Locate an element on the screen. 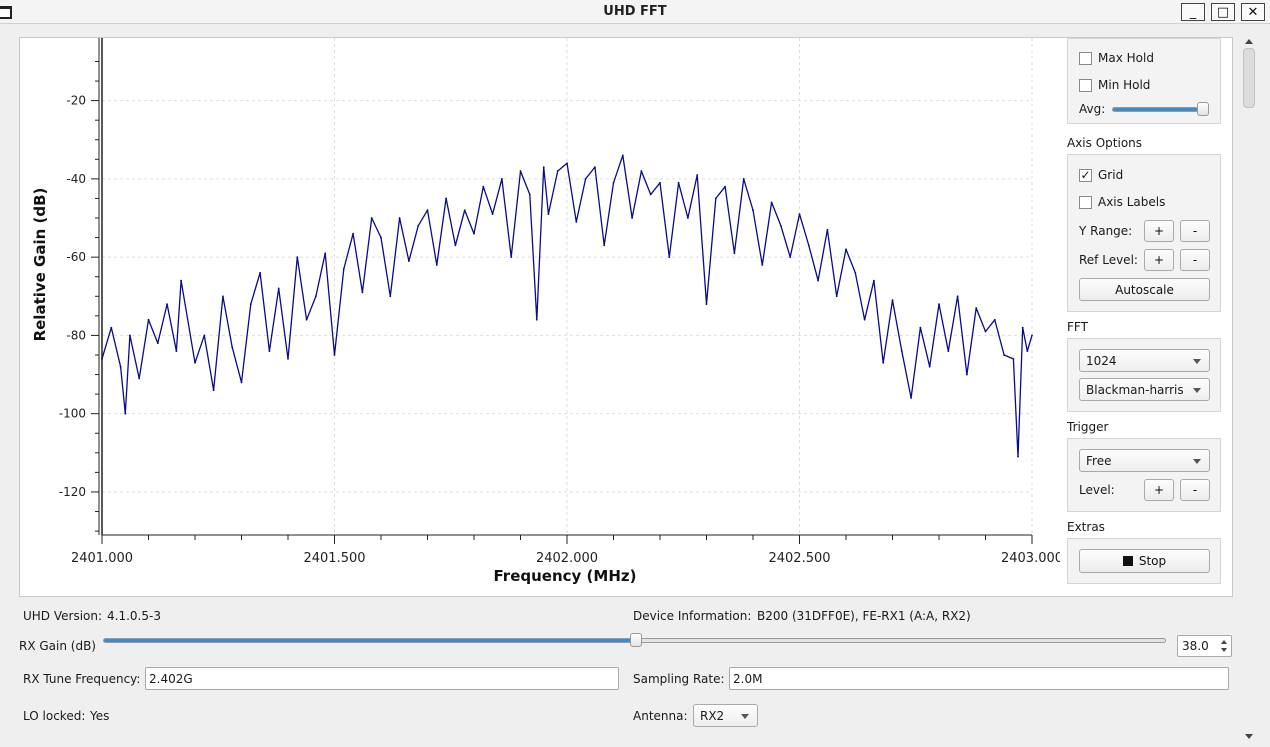 This screenshot has width=1270, height=747. window-scrollbar is located at coordinates (1249, 389).